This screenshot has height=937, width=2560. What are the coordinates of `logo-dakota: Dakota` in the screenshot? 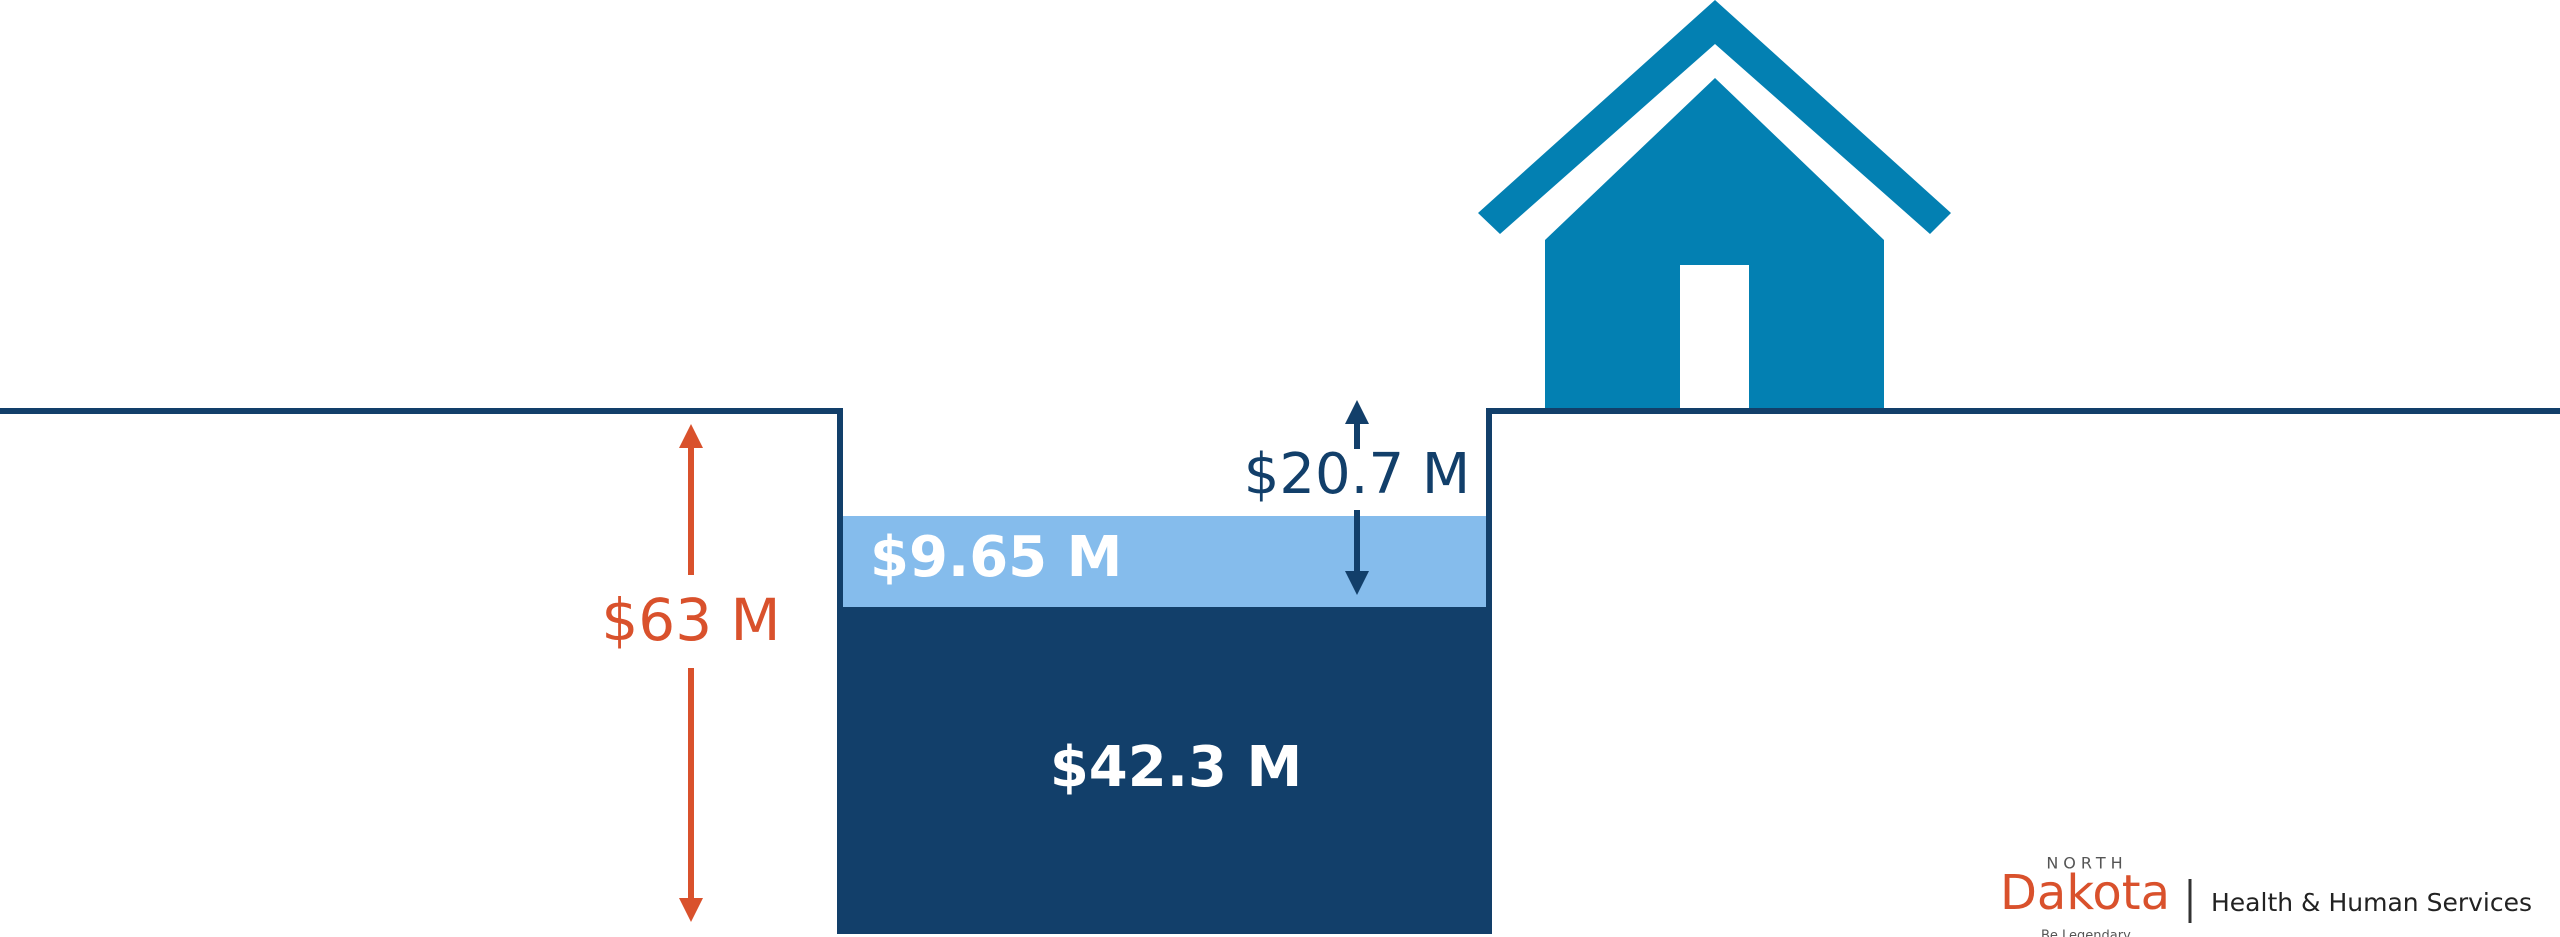 It's located at (2085, 893).